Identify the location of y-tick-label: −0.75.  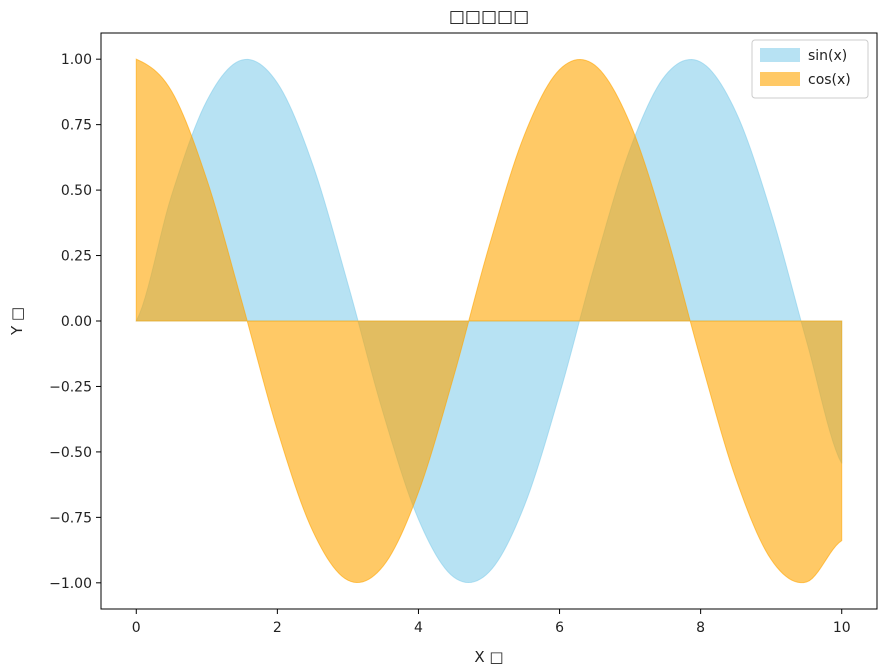
(70, 518).